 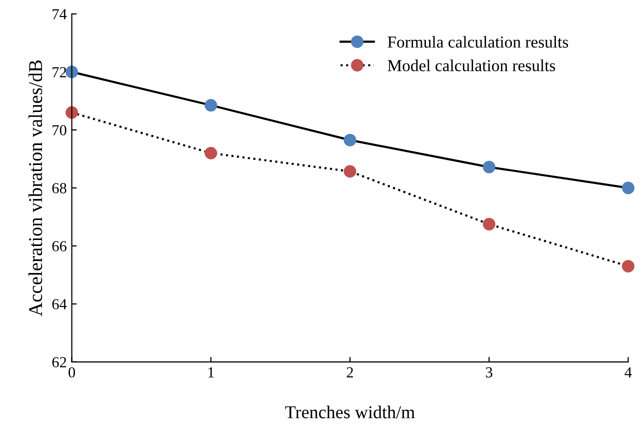 I want to click on legend-label: Formula calculation results, so click(x=478, y=42).